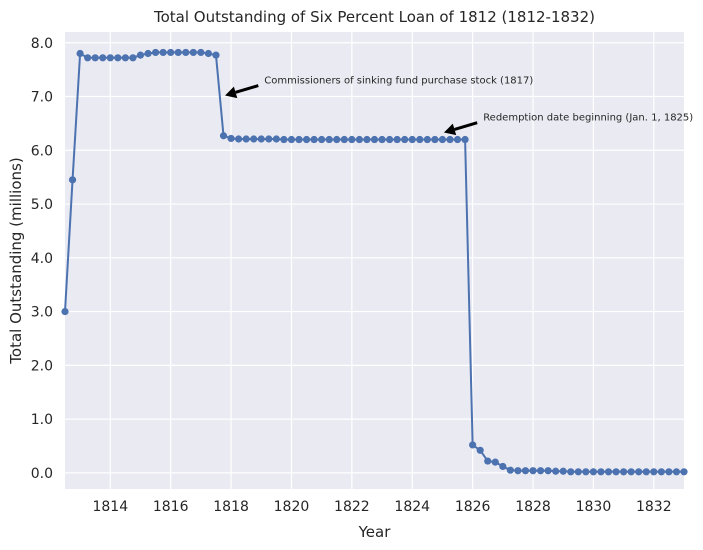 The width and height of the screenshot is (703, 550). Describe the element at coordinates (42, 420) in the screenshot. I see `y-tick-label: 1.0` at that location.